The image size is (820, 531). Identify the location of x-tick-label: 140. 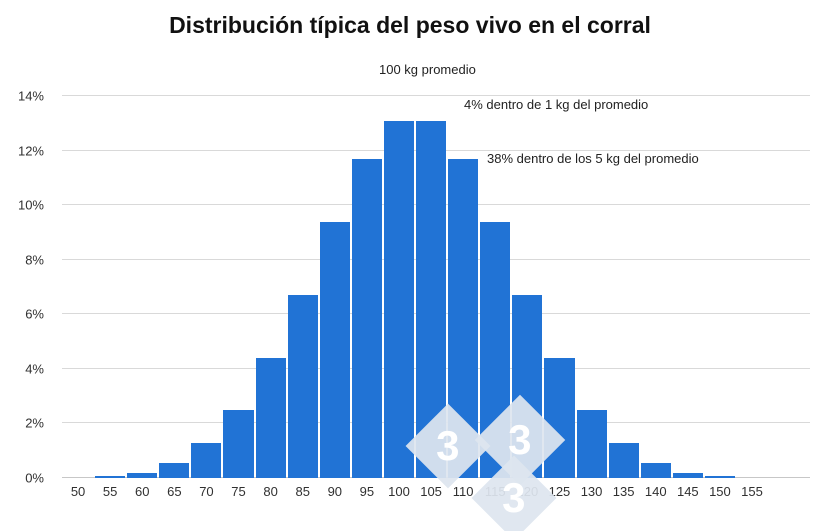
(655, 491).